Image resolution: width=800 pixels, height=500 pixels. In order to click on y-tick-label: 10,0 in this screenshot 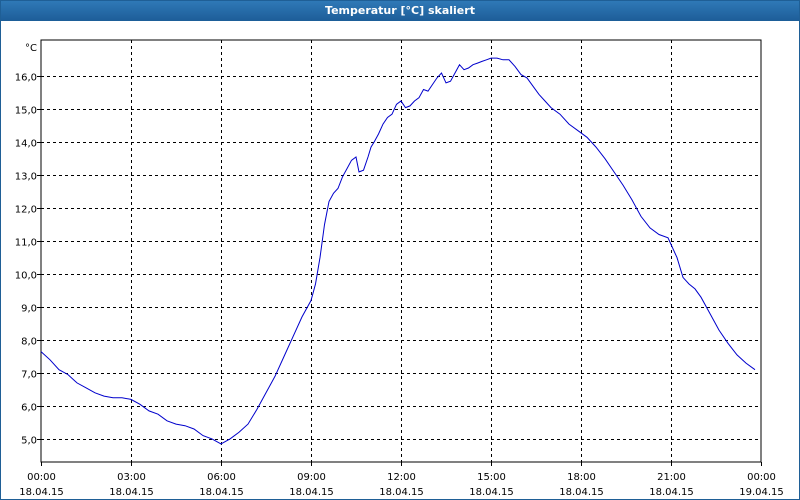, I will do `click(26, 276)`.